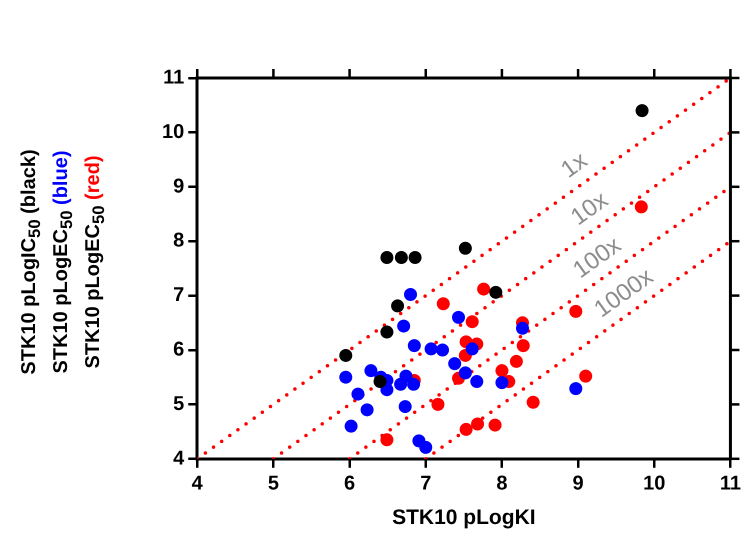 The image size is (745, 537). Describe the element at coordinates (574, 165) in the screenshot. I see `annotation: 1x` at that location.